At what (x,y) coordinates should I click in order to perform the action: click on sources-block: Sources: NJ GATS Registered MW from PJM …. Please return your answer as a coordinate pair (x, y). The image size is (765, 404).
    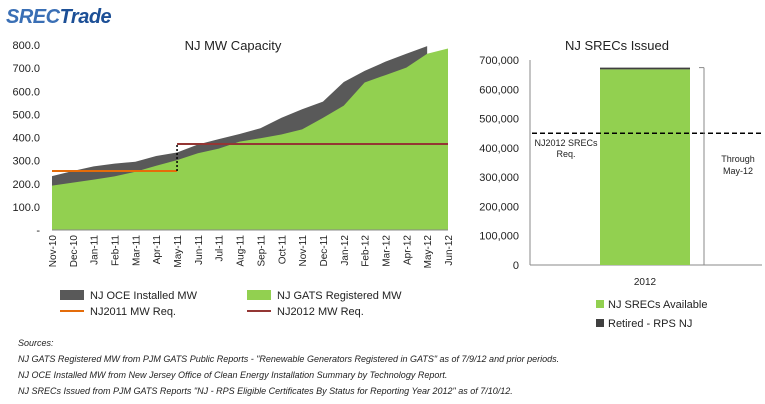
    Looking at the image, I should click on (288, 367).